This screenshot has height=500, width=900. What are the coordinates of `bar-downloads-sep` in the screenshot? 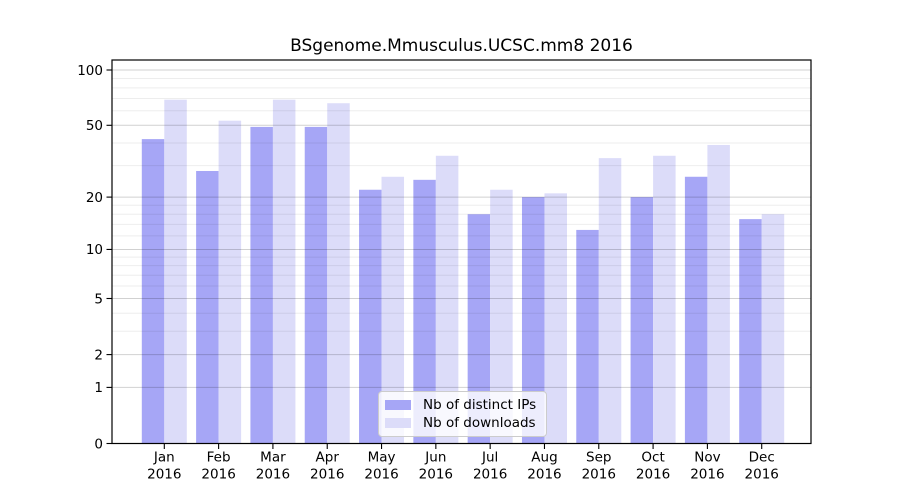 It's located at (610, 301).